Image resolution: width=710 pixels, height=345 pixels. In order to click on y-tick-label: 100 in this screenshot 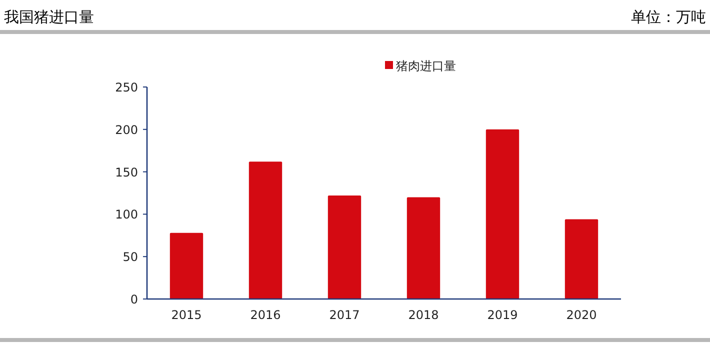, I will do `click(126, 215)`.